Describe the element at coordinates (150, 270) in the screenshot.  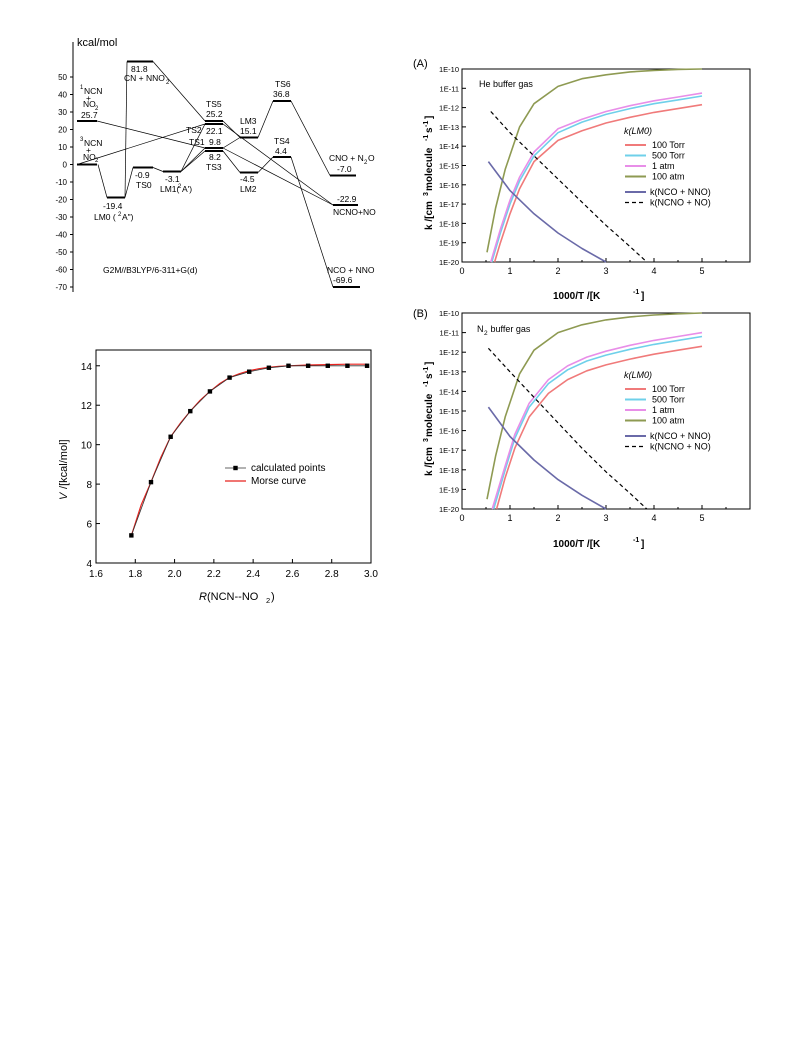
I see `energy-method-label: G2M//B3LYP/6-311+G(d)` at that location.